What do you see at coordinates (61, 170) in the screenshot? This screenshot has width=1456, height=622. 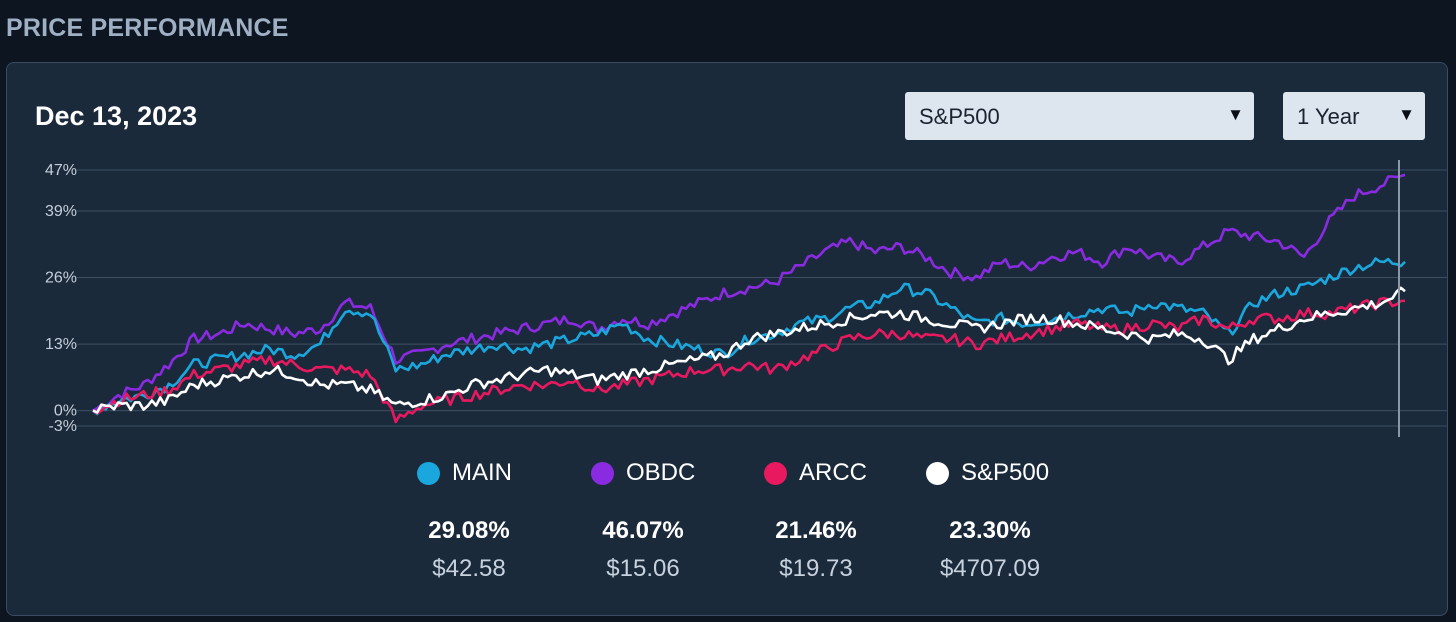 I see `y-tick-label: 47%` at bounding box center [61, 170].